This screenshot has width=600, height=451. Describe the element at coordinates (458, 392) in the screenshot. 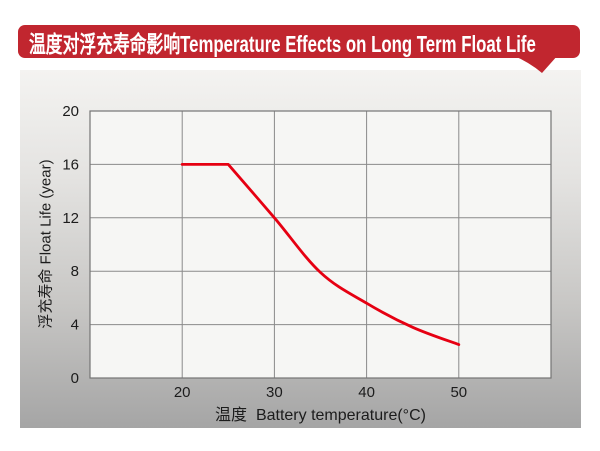

I see `x-tick-label-50: 50` at that location.